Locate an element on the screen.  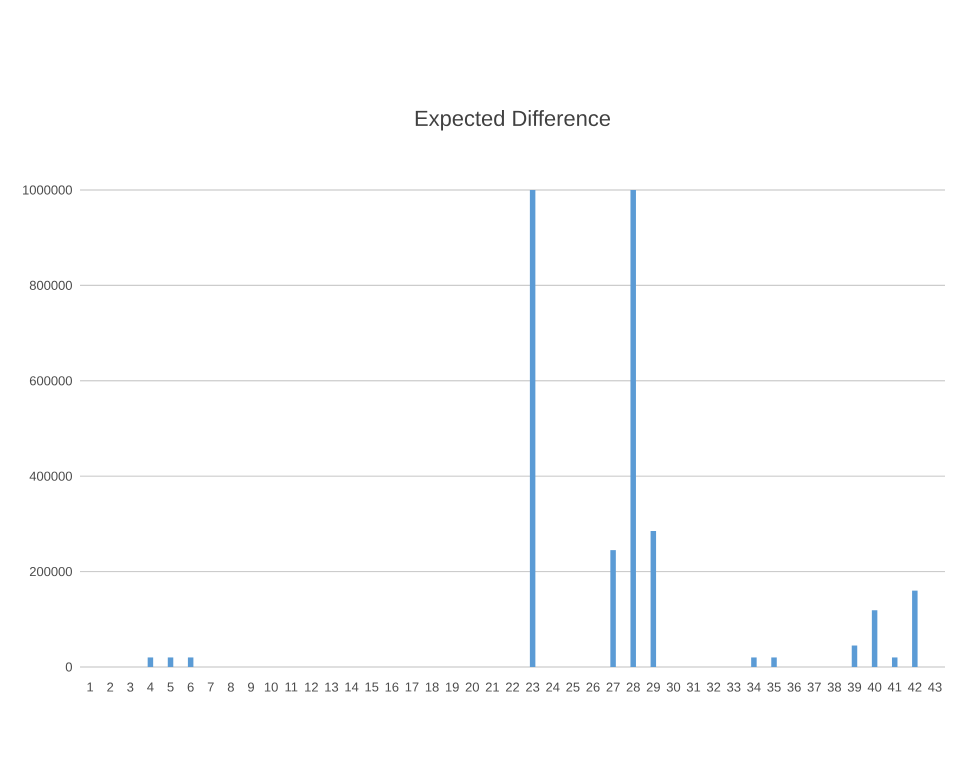
x-tick-label: 27 is located at coordinates (613, 687).